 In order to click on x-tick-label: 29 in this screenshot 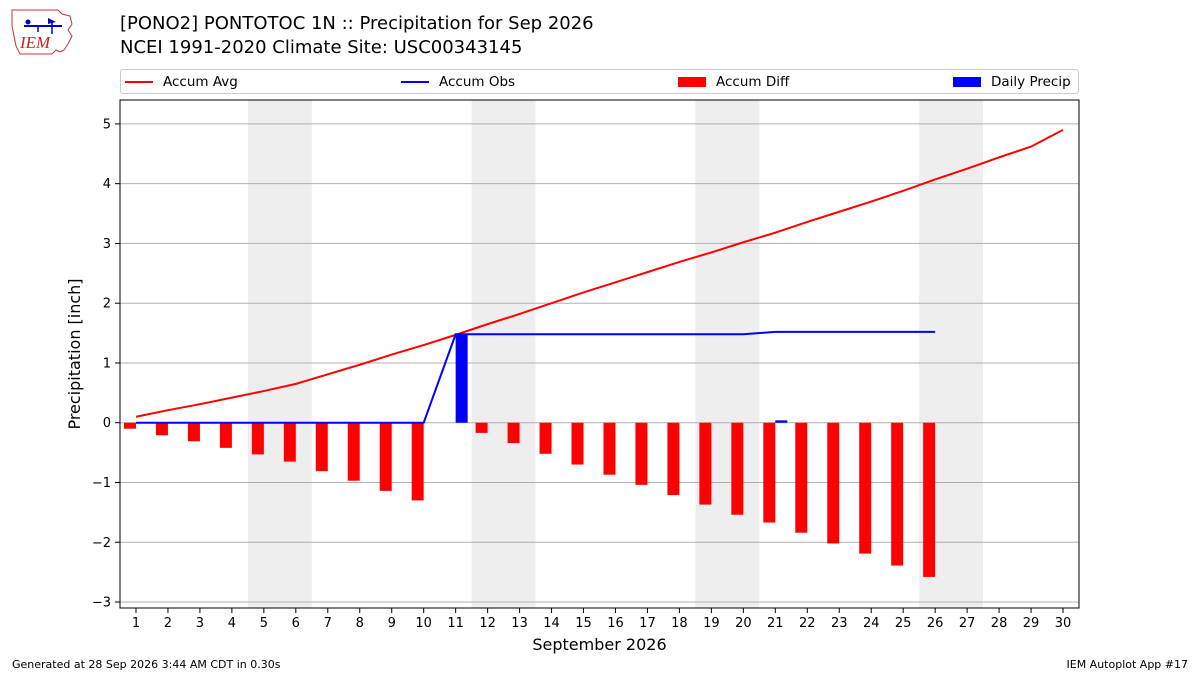, I will do `click(1031, 623)`.